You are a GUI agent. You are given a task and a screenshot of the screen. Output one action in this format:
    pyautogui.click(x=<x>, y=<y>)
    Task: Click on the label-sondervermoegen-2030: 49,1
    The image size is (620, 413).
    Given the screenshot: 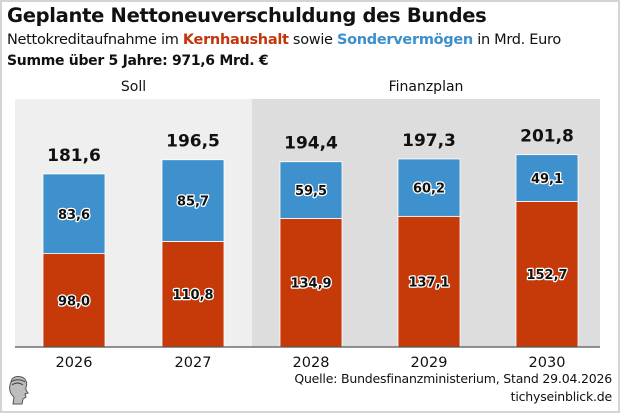 What is the action you would take?
    pyautogui.click(x=547, y=179)
    